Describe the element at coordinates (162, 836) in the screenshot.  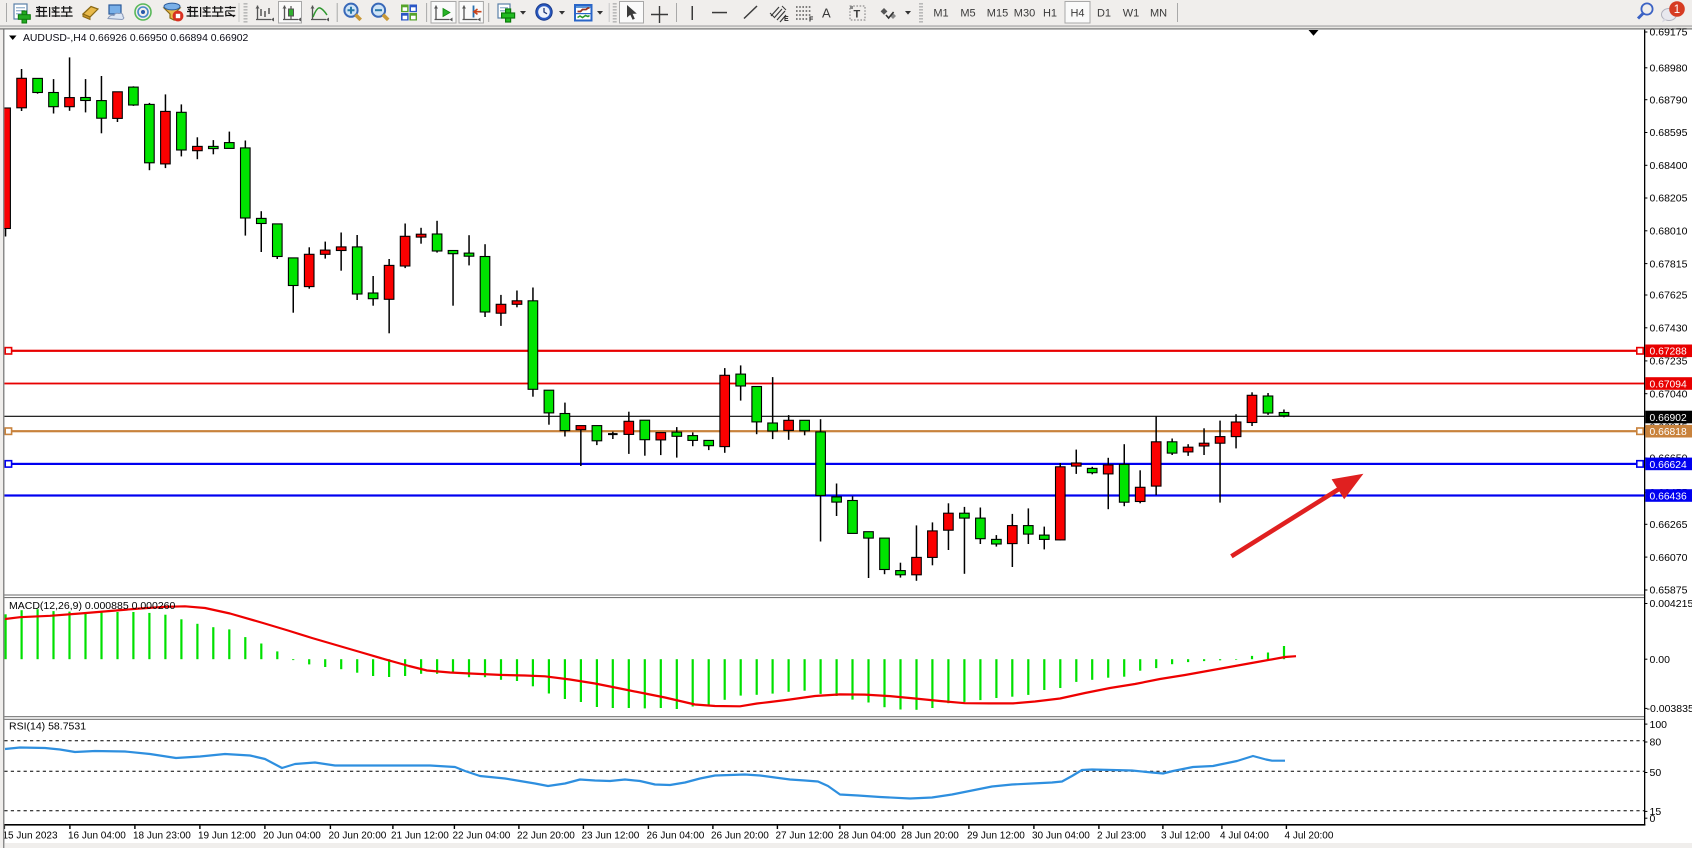
I see `svg-text: 18 Jun 23:00` at that location.